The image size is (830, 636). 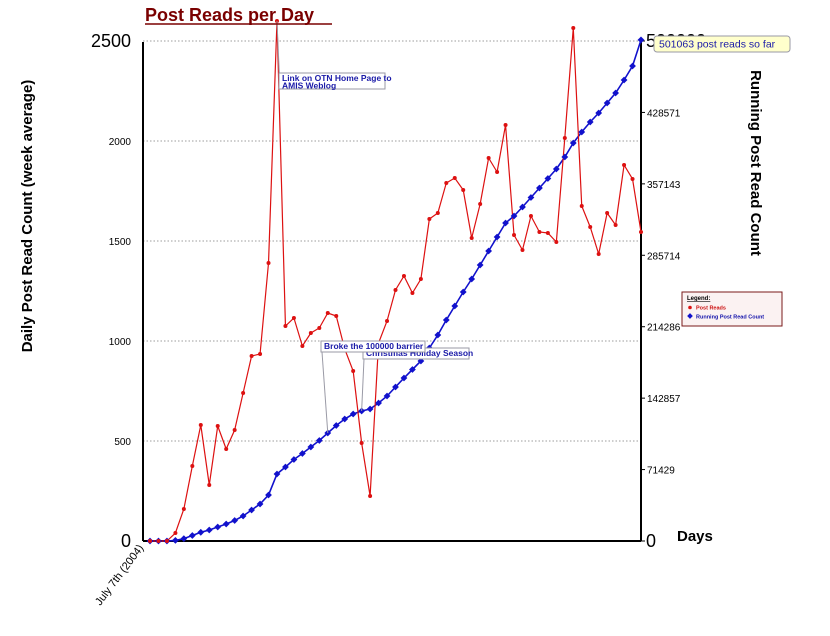 I want to click on right-tick-label: 357143, so click(x=664, y=185).